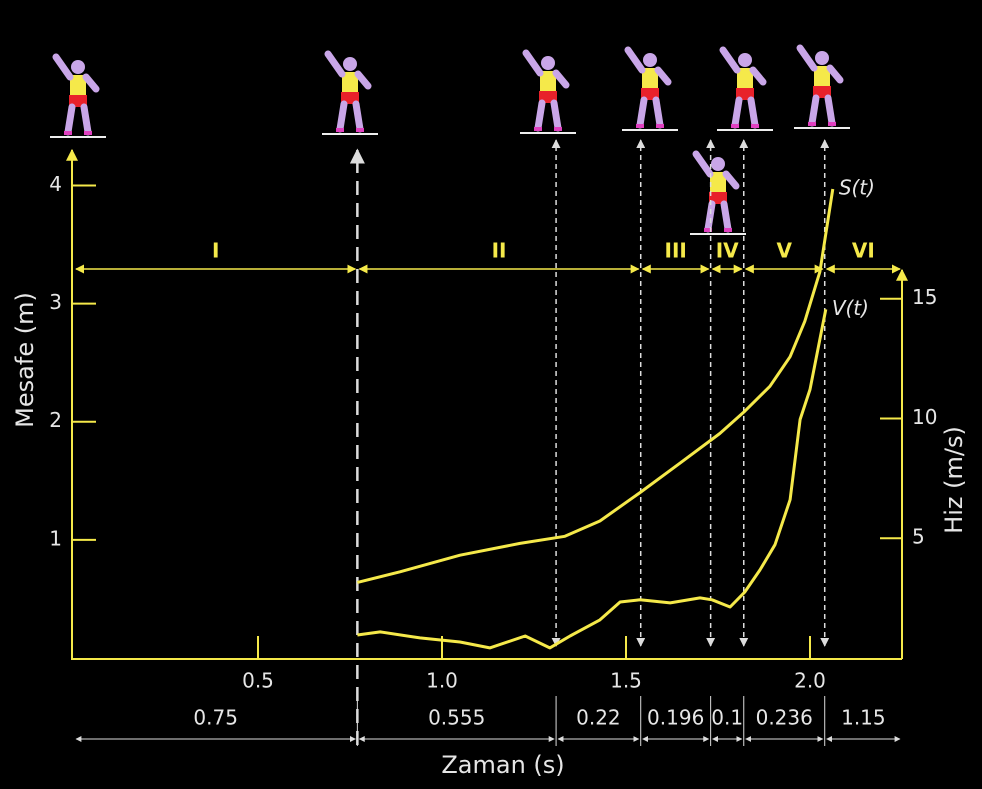 The height and width of the screenshot is (789, 982). Describe the element at coordinates (784, 251) in the screenshot. I see `phase-label: V` at that location.